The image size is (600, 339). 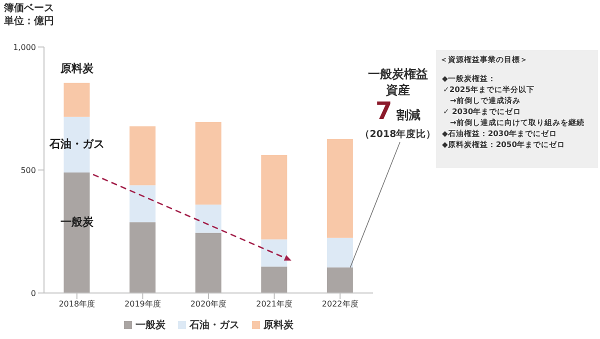 I want to click on chart-subtitle: 単位：億円, so click(x=29, y=21).